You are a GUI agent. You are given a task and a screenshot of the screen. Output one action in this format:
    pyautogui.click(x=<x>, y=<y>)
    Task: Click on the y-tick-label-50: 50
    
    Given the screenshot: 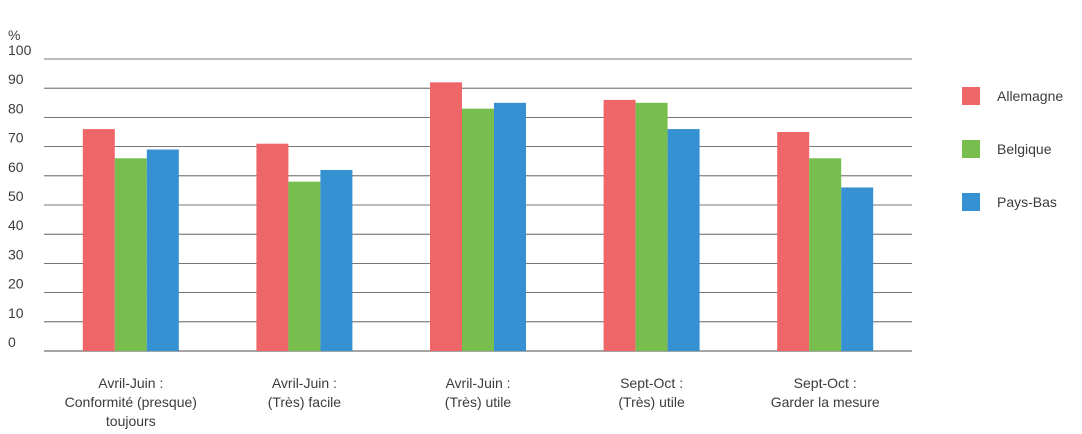 What is the action you would take?
    pyautogui.click(x=16, y=196)
    